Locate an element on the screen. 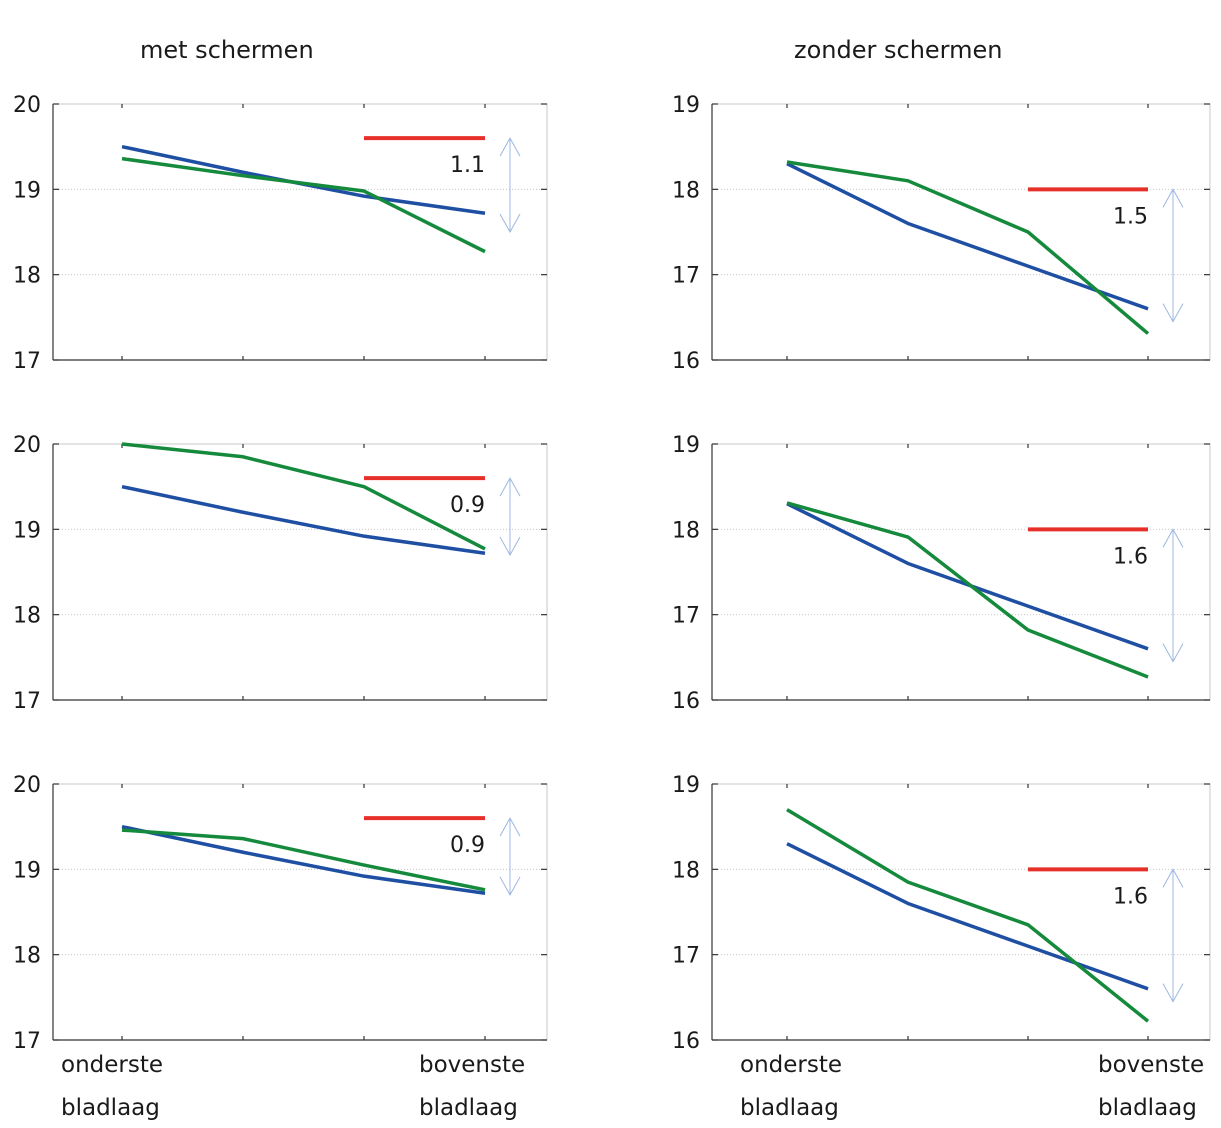 The image size is (1221, 1128). column-title-right: zonder schermen is located at coordinates (898, 50).